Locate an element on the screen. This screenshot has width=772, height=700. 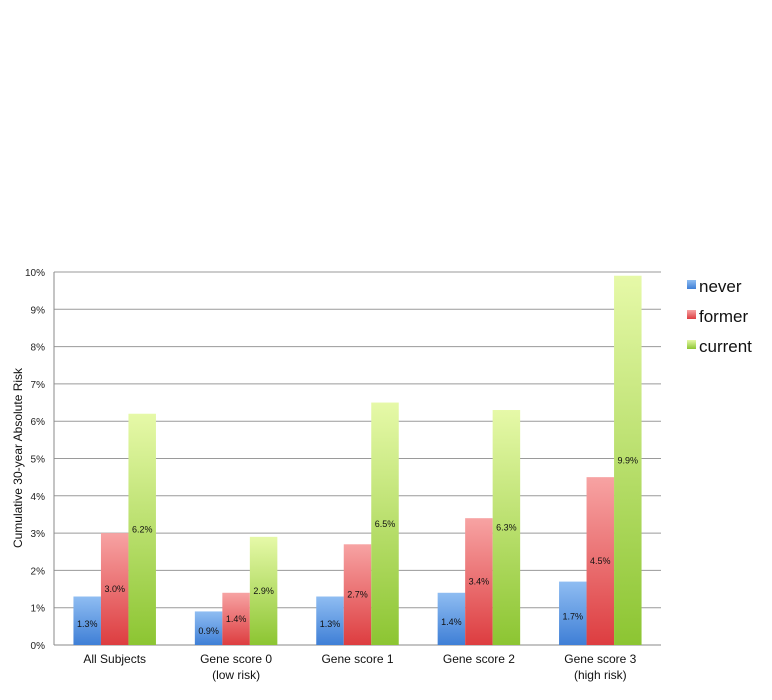
legend-swatch-former is located at coordinates (691, 314).